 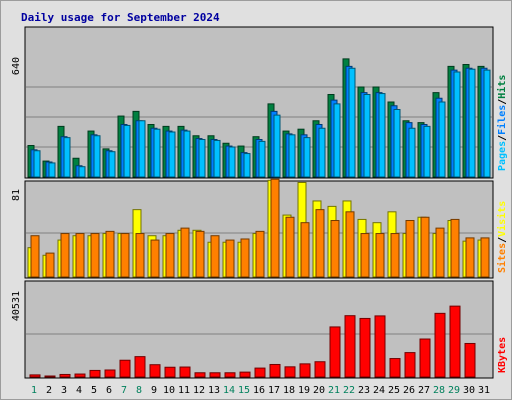 What do you see at coordinates (304, 390) in the screenshot?
I see `x-tick-day-19: 19` at bounding box center [304, 390].